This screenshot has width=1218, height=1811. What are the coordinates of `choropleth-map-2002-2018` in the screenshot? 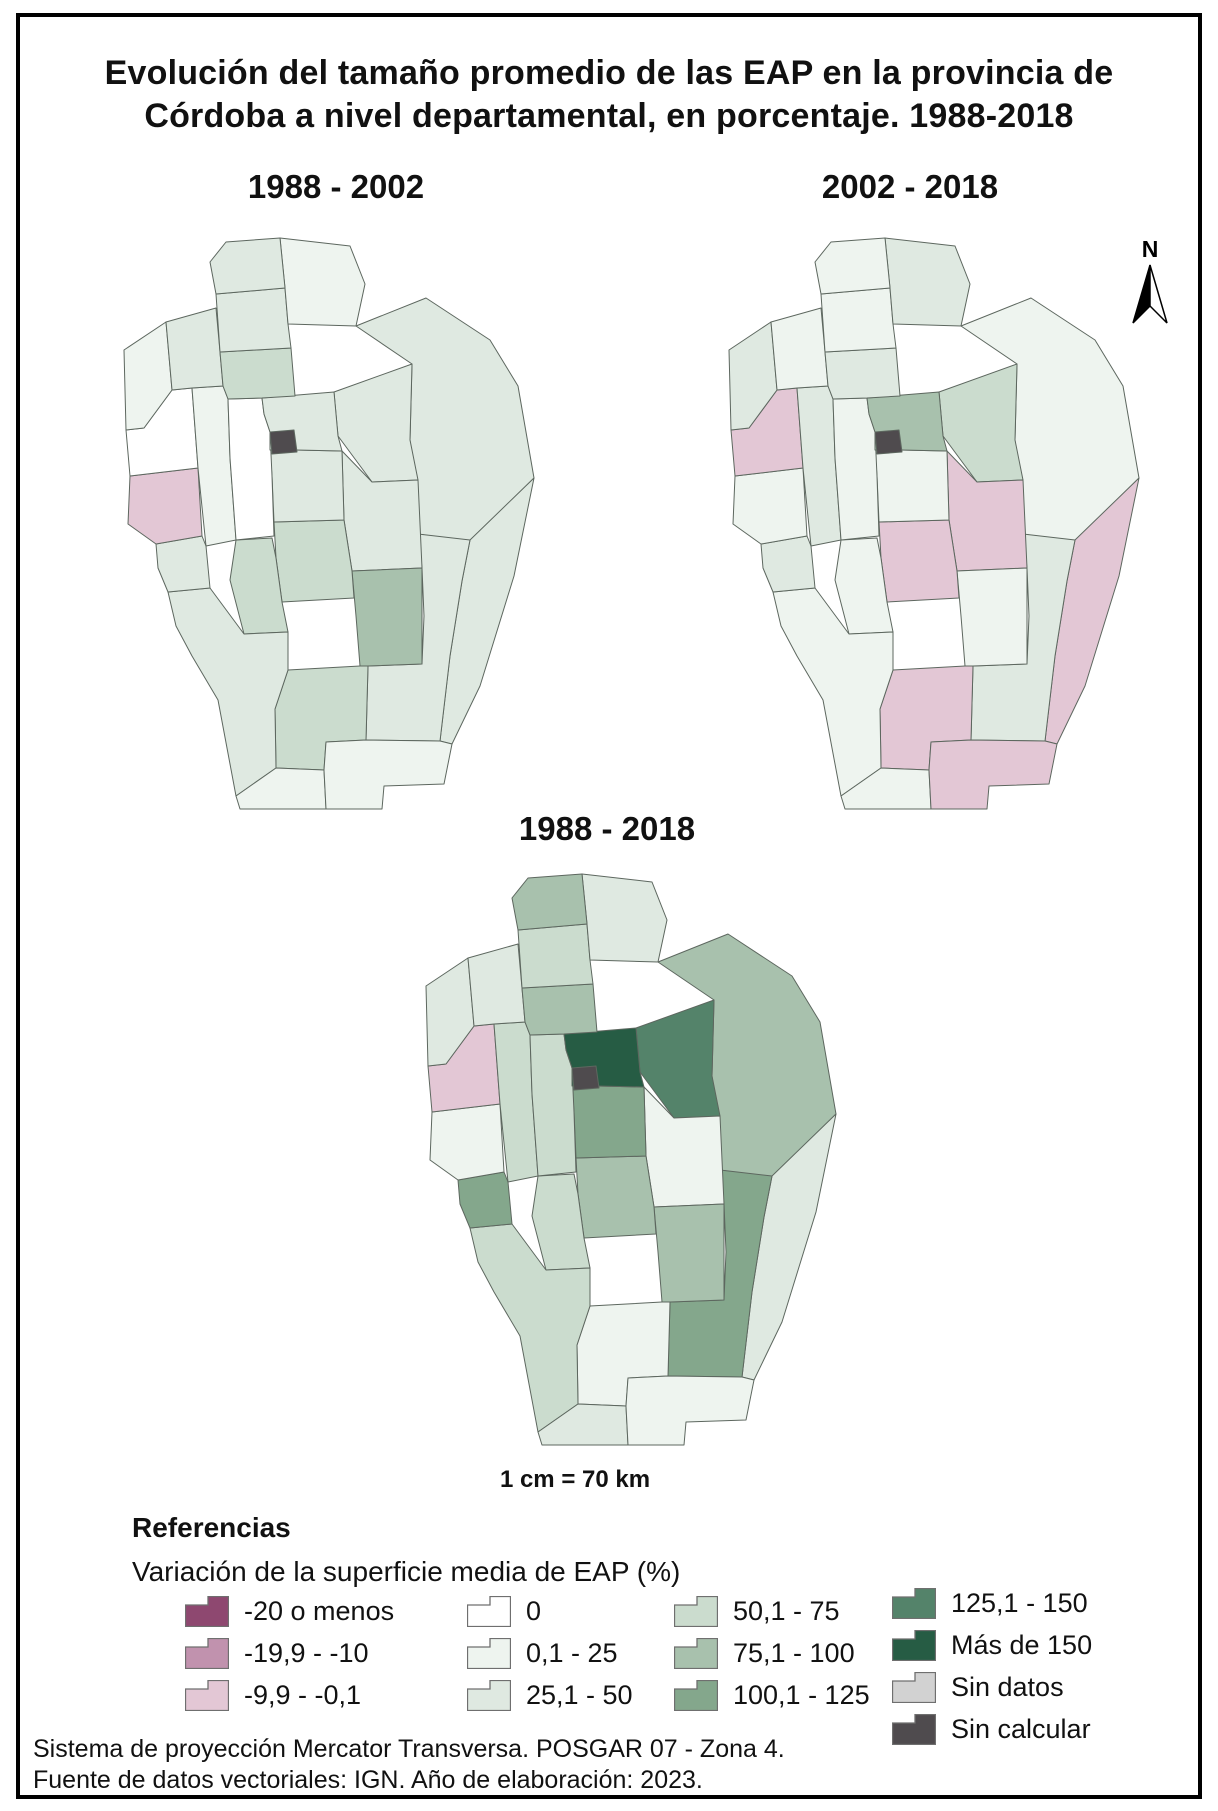 It's located at (934, 523).